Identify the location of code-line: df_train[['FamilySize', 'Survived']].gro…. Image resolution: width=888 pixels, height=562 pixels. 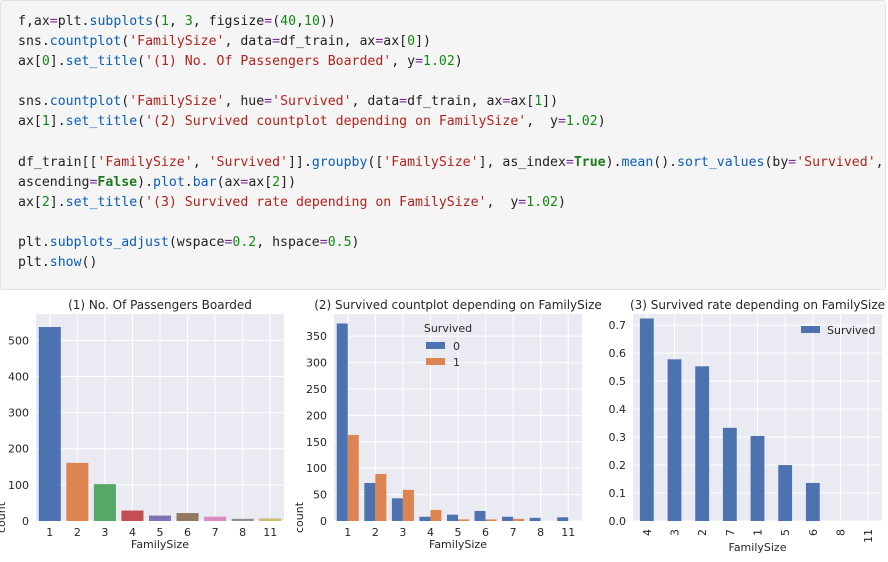
(451, 163).